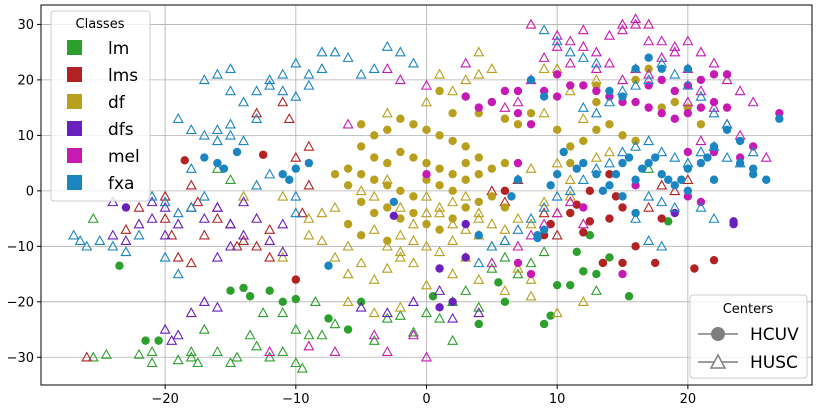 Image resolution: width=817 pixels, height=412 pixels. Describe the element at coordinates (20, 302) in the screenshot. I see `y-tick-label: −20` at that location.